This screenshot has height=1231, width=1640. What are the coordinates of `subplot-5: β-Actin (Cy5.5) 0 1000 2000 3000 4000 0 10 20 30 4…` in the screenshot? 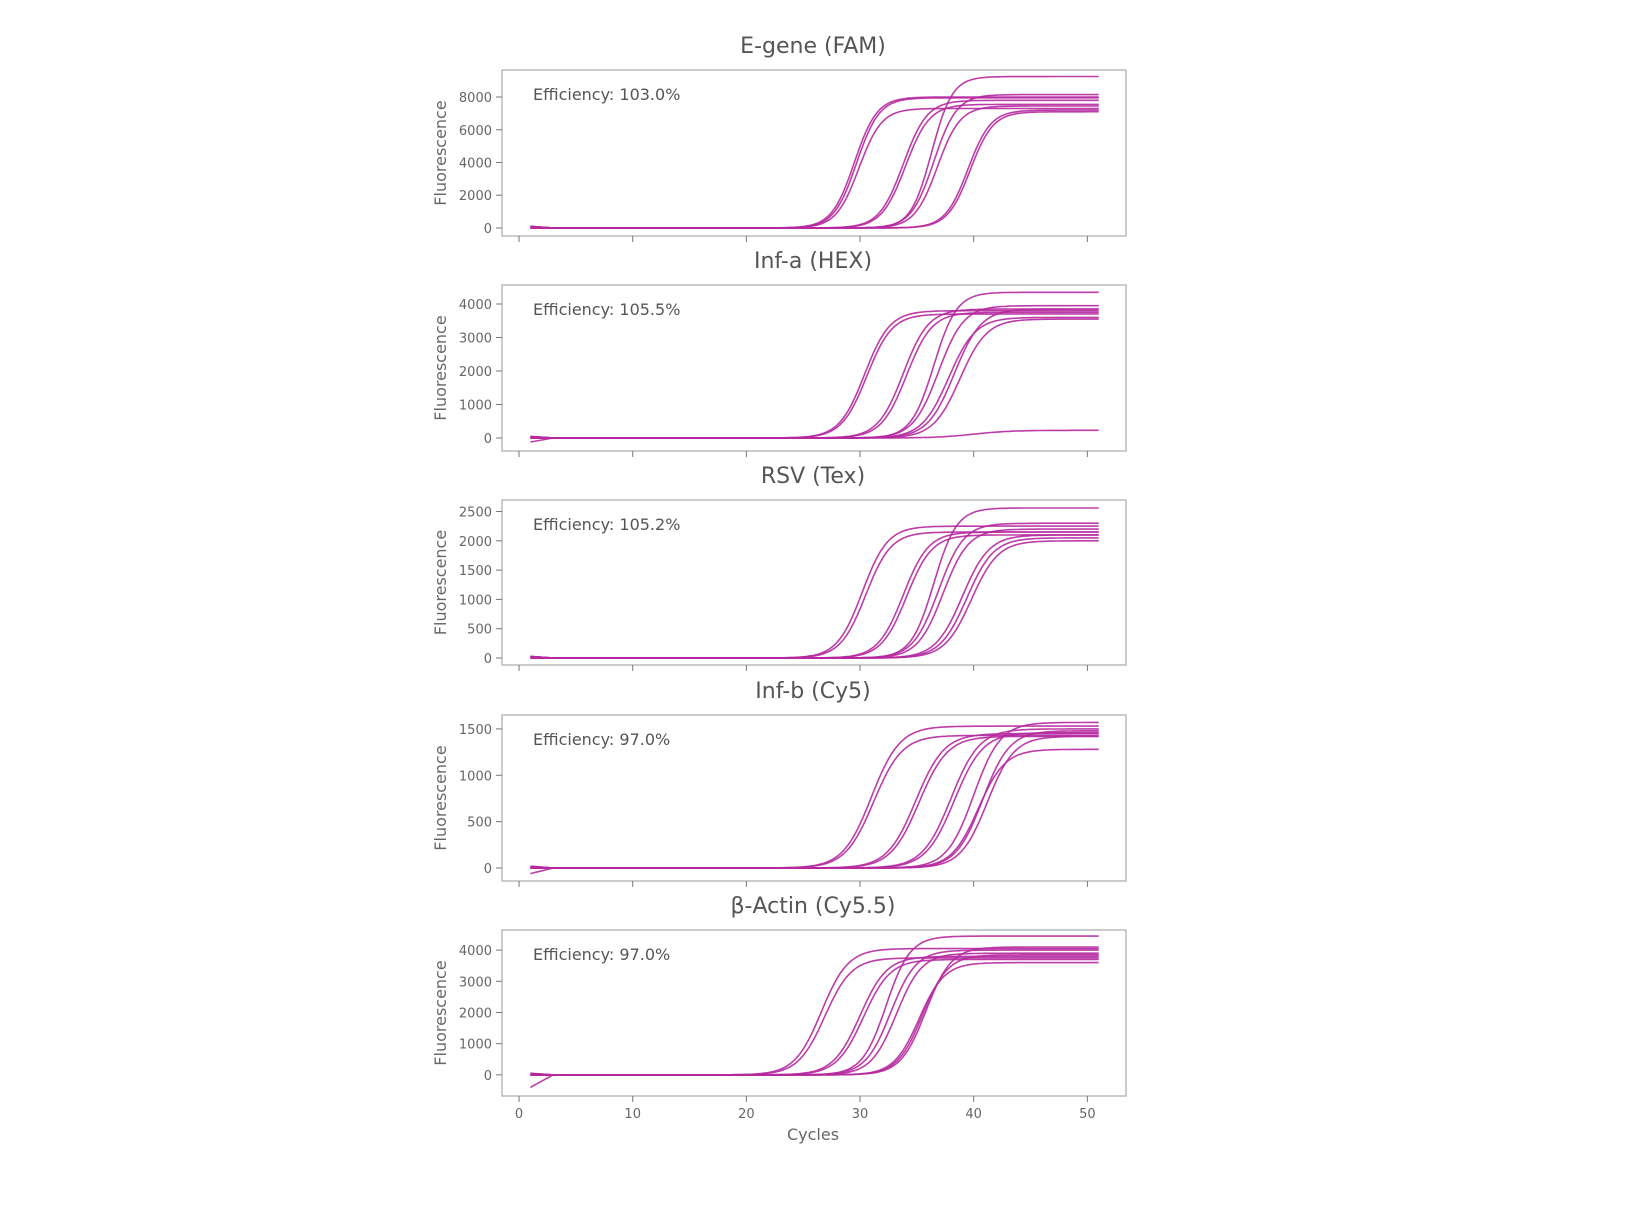 It's located at (779, 1019).